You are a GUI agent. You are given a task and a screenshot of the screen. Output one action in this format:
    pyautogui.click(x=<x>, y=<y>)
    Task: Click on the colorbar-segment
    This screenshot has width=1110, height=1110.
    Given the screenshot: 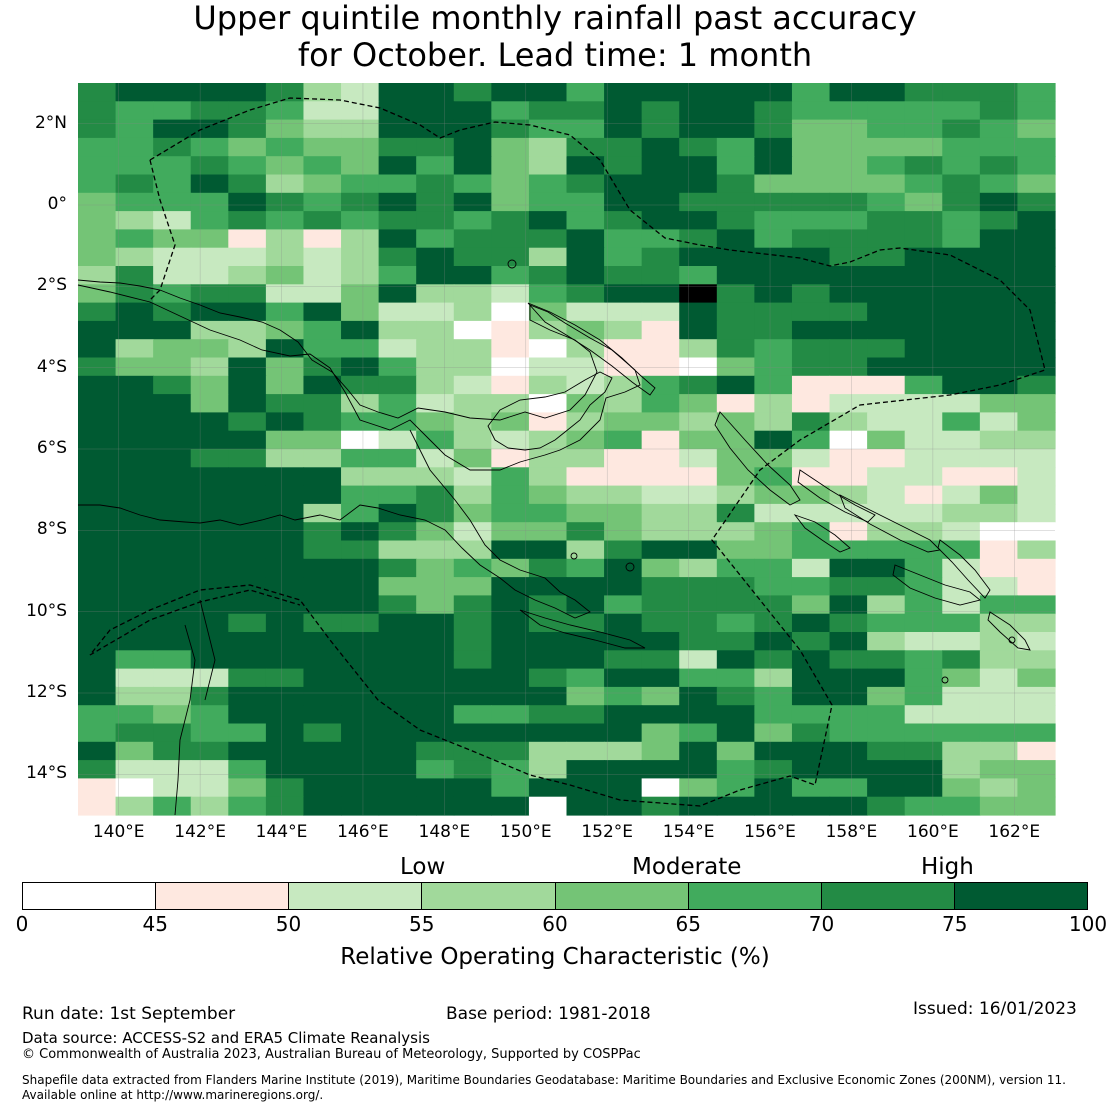 What is the action you would take?
    pyautogui.click(x=222, y=896)
    